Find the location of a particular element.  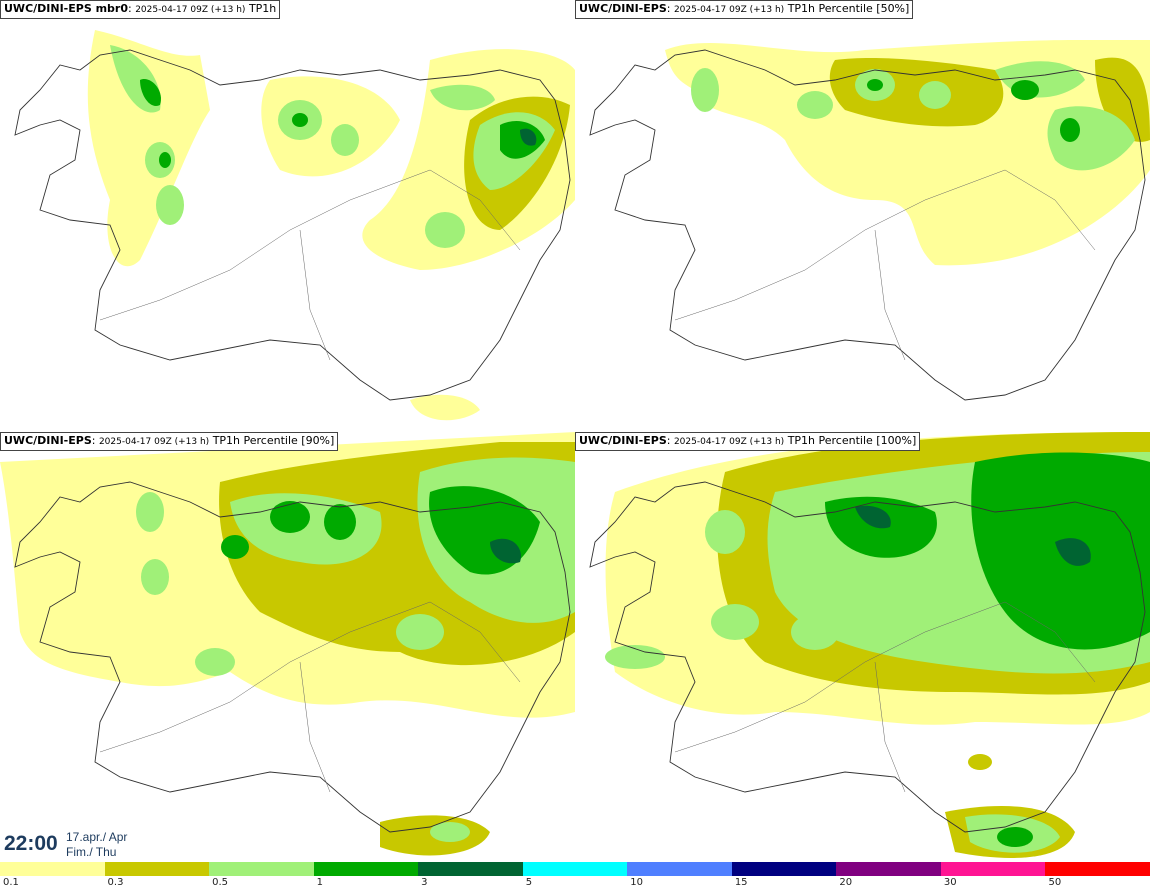

legend-tick-label: 0.5 is located at coordinates (220, 882).